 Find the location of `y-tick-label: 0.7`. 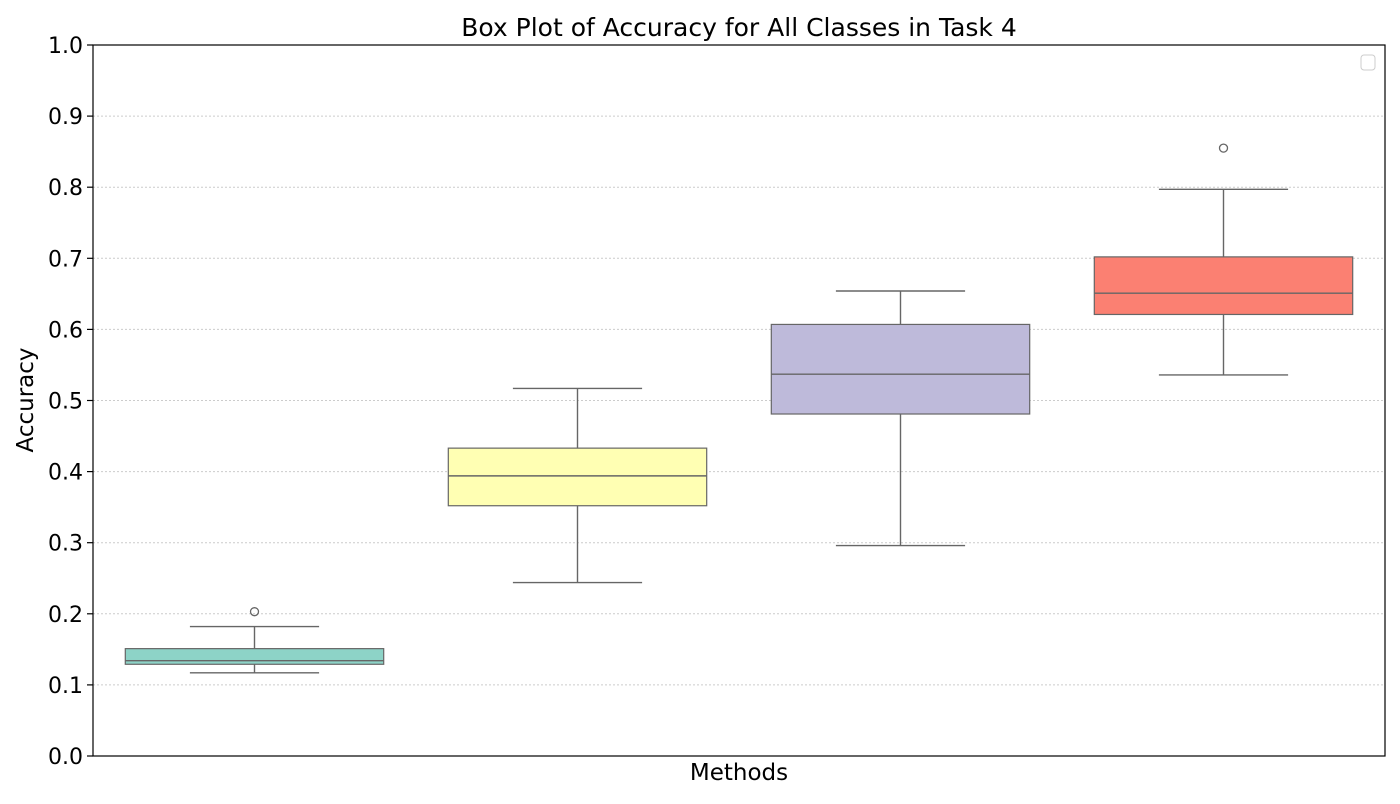

y-tick-label: 0.7 is located at coordinates (65, 259).